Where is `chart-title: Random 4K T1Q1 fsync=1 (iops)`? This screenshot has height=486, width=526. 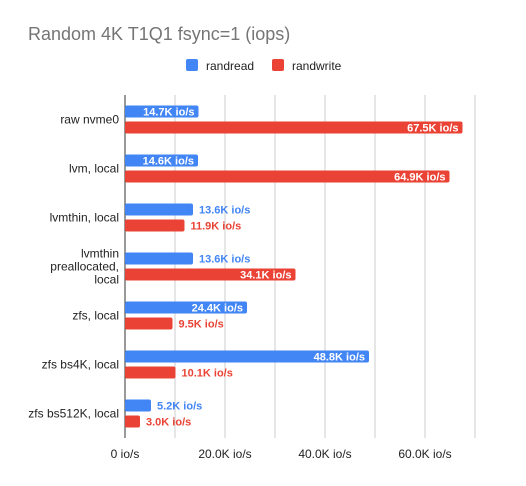 chart-title: Random 4K T1Q1 fsync=1 (iops) is located at coordinates (159, 34).